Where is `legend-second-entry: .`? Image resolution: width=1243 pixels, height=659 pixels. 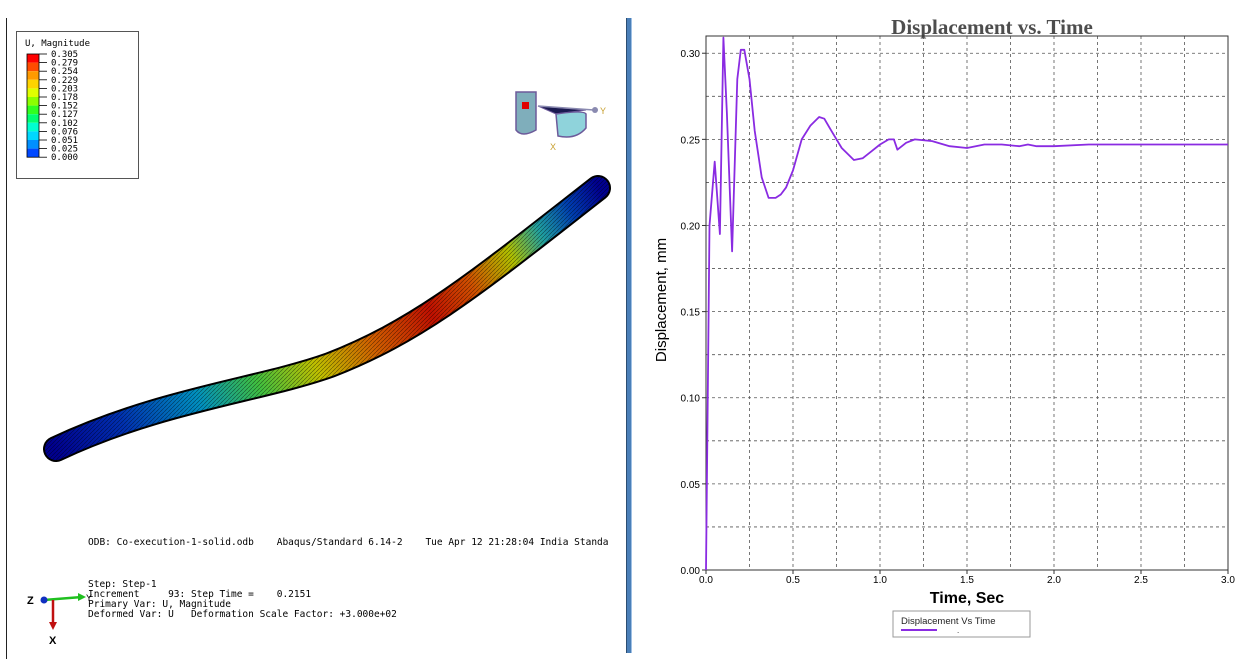
legend-second-entry: . is located at coordinates (958, 630).